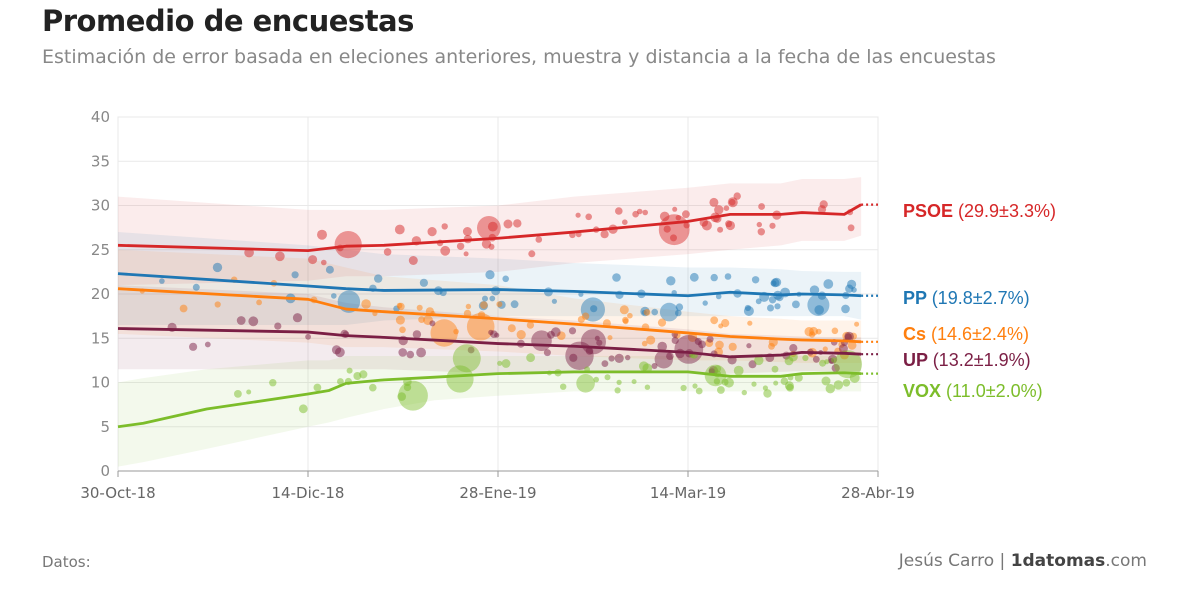 The height and width of the screenshot is (591, 1181). I want to click on y-tick-label: 15, so click(100, 338).